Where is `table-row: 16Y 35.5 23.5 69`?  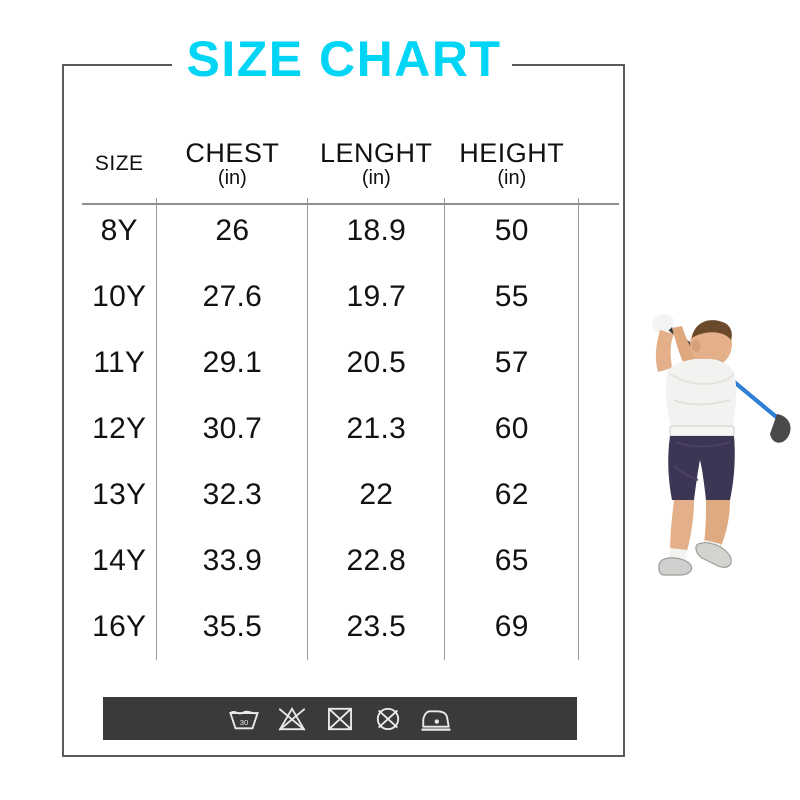 table-row: 16Y 35.5 23.5 69 is located at coordinates (350, 627).